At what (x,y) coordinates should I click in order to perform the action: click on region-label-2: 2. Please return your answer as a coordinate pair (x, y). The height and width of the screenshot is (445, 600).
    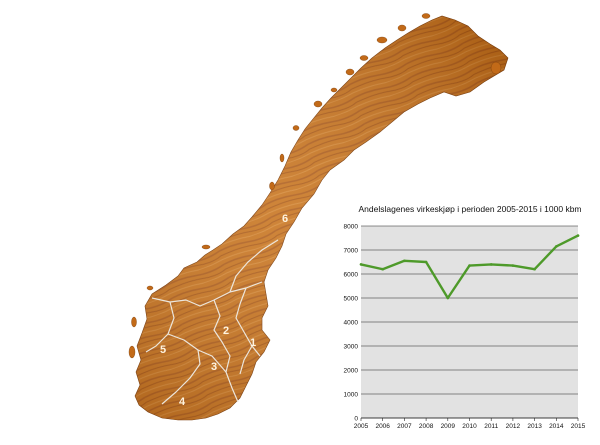
    Looking at the image, I should click on (226, 331).